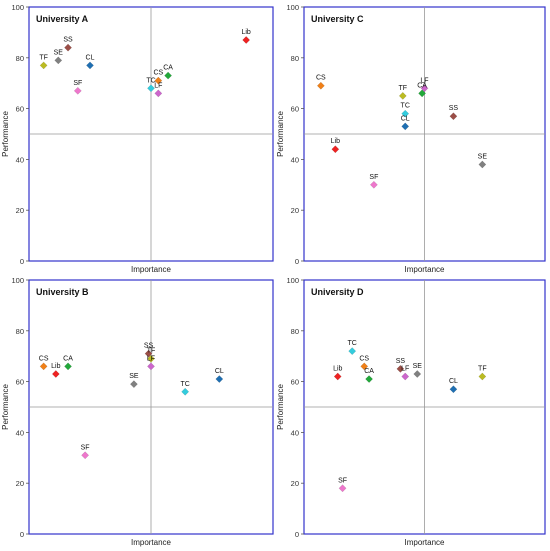  What do you see at coordinates (62, 19) in the screenshot?
I see `chart-title: University A` at bounding box center [62, 19].